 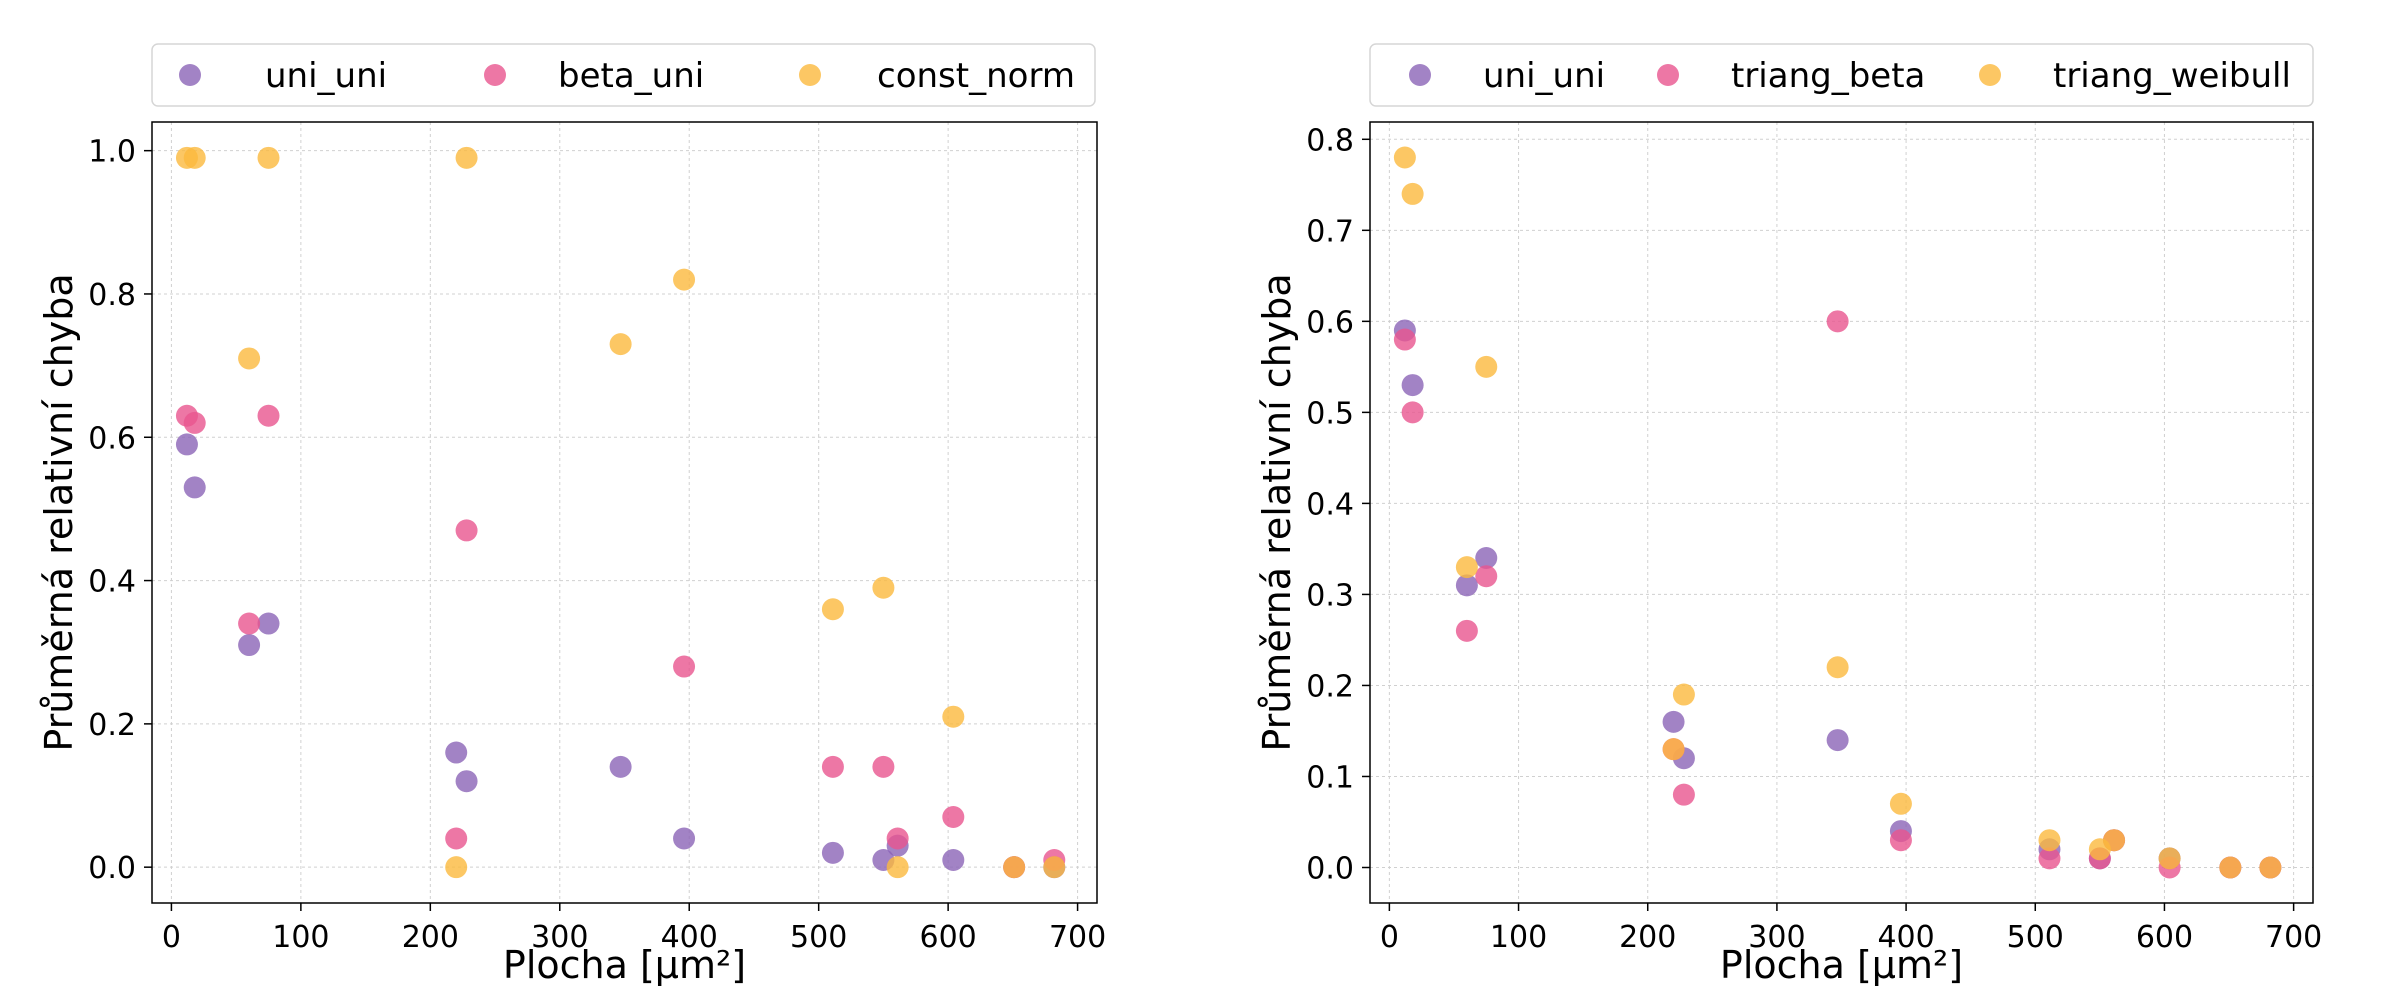 I want to click on y-tick-label: 0.5, so click(x=1330, y=413).